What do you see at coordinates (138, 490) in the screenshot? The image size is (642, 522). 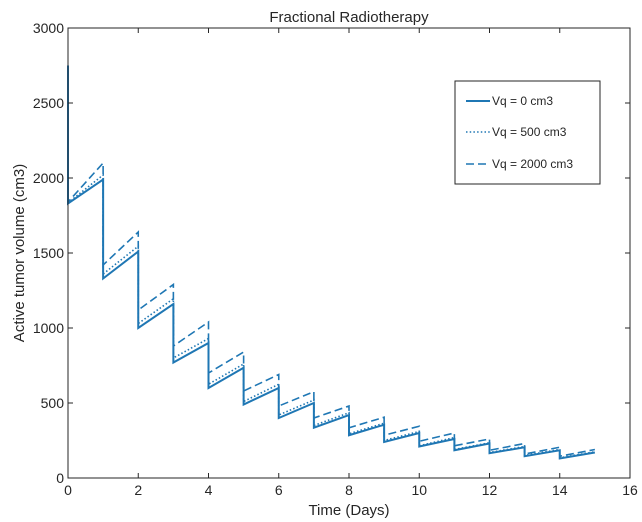 I see `x-tick-label: 2` at bounding box center [138, 490].